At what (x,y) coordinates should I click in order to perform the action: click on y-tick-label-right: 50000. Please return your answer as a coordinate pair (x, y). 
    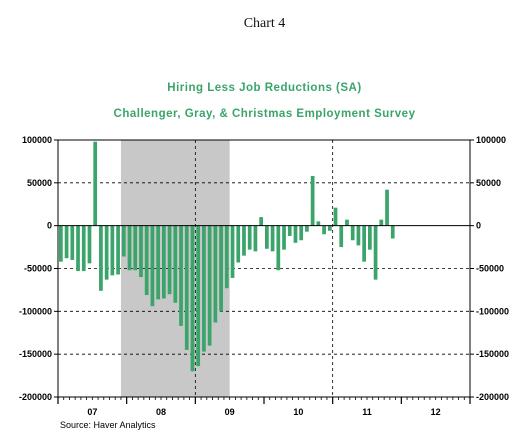
    Looking at the image, I should click on (488, 183).